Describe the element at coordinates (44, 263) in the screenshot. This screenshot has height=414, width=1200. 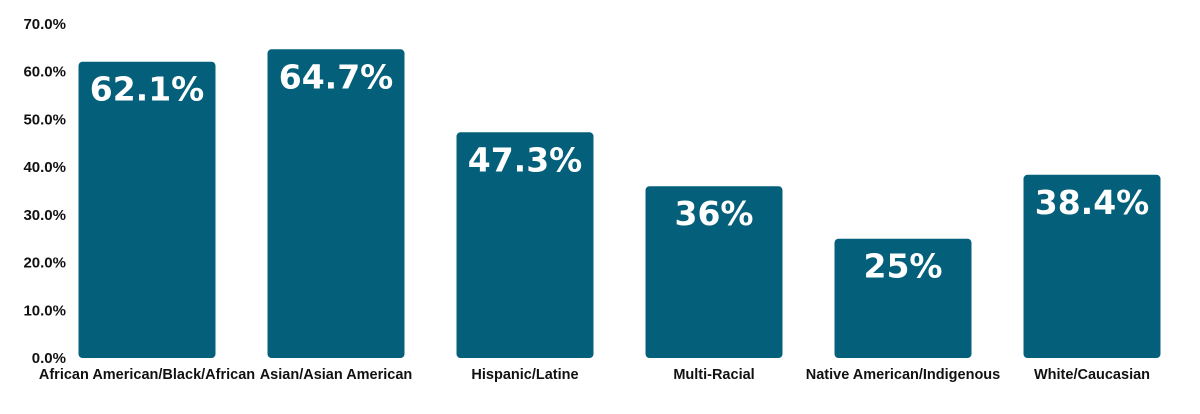
I see `y-tick-label: 20.0%` at that location.